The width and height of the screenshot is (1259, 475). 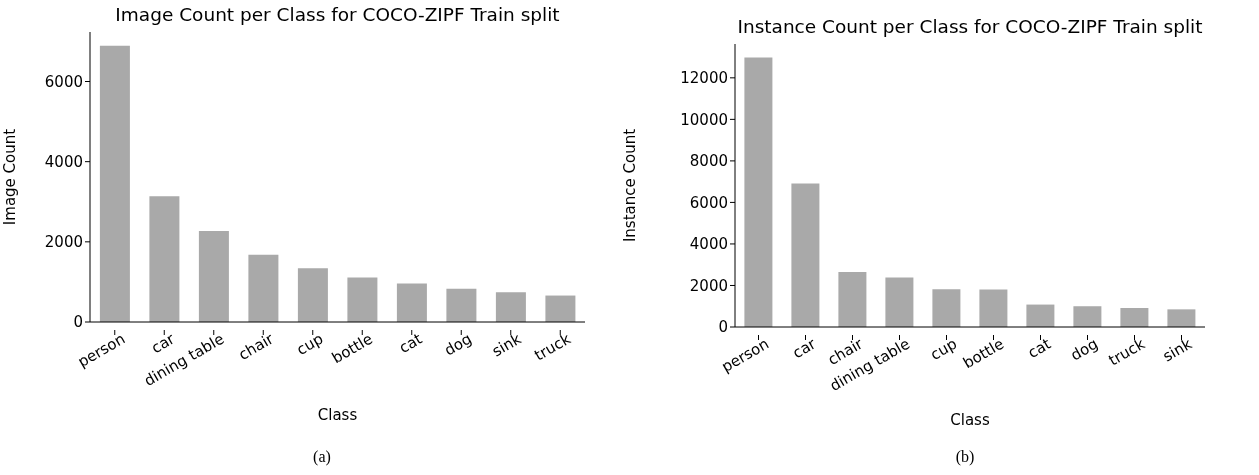 I want to click on y-tick-label: 12000, so click(x=704, y=78).